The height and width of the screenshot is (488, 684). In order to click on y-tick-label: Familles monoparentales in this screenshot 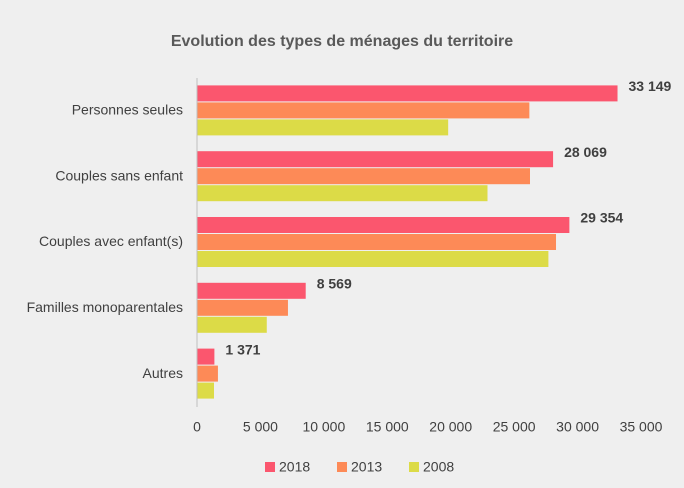, I will do `click(105, 307)`.